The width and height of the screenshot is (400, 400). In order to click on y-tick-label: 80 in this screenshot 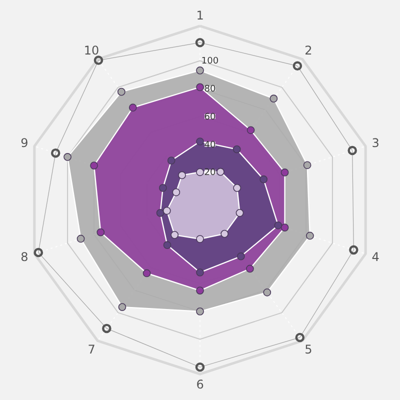, I will do `click(210, 89)`.